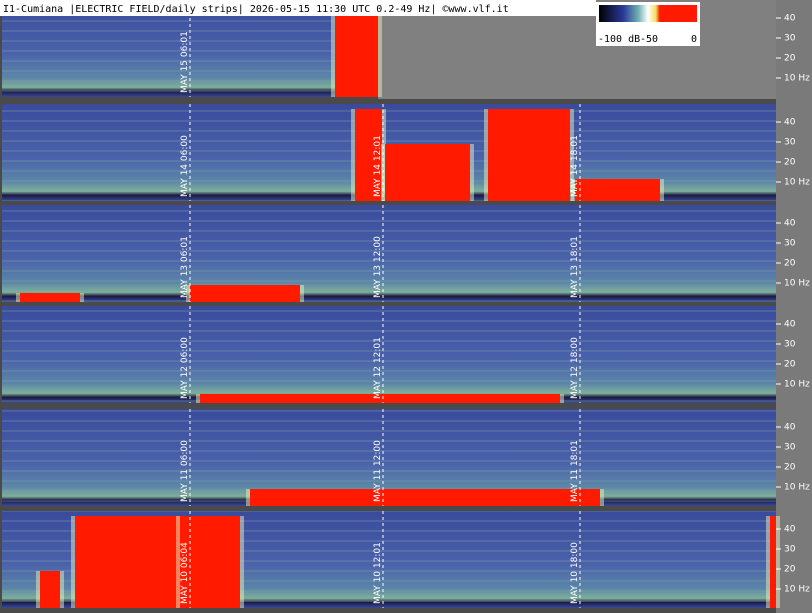 The width and height of the screenshot is (812, 613). I want to click on time-label: MAY 13 12:00, so click(378, 267).